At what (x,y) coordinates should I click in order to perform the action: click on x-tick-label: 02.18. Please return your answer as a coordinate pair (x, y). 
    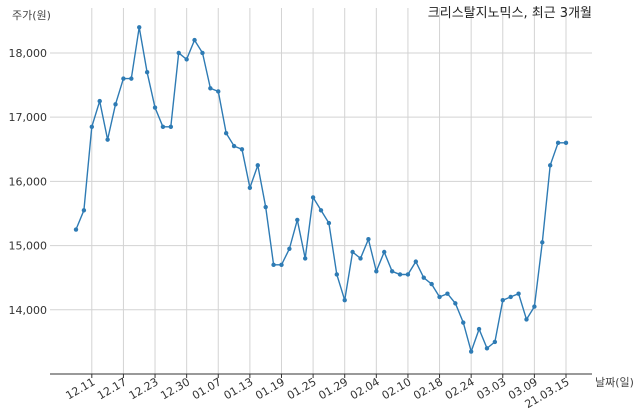
    Looking at the image, I should click on (428, 388).